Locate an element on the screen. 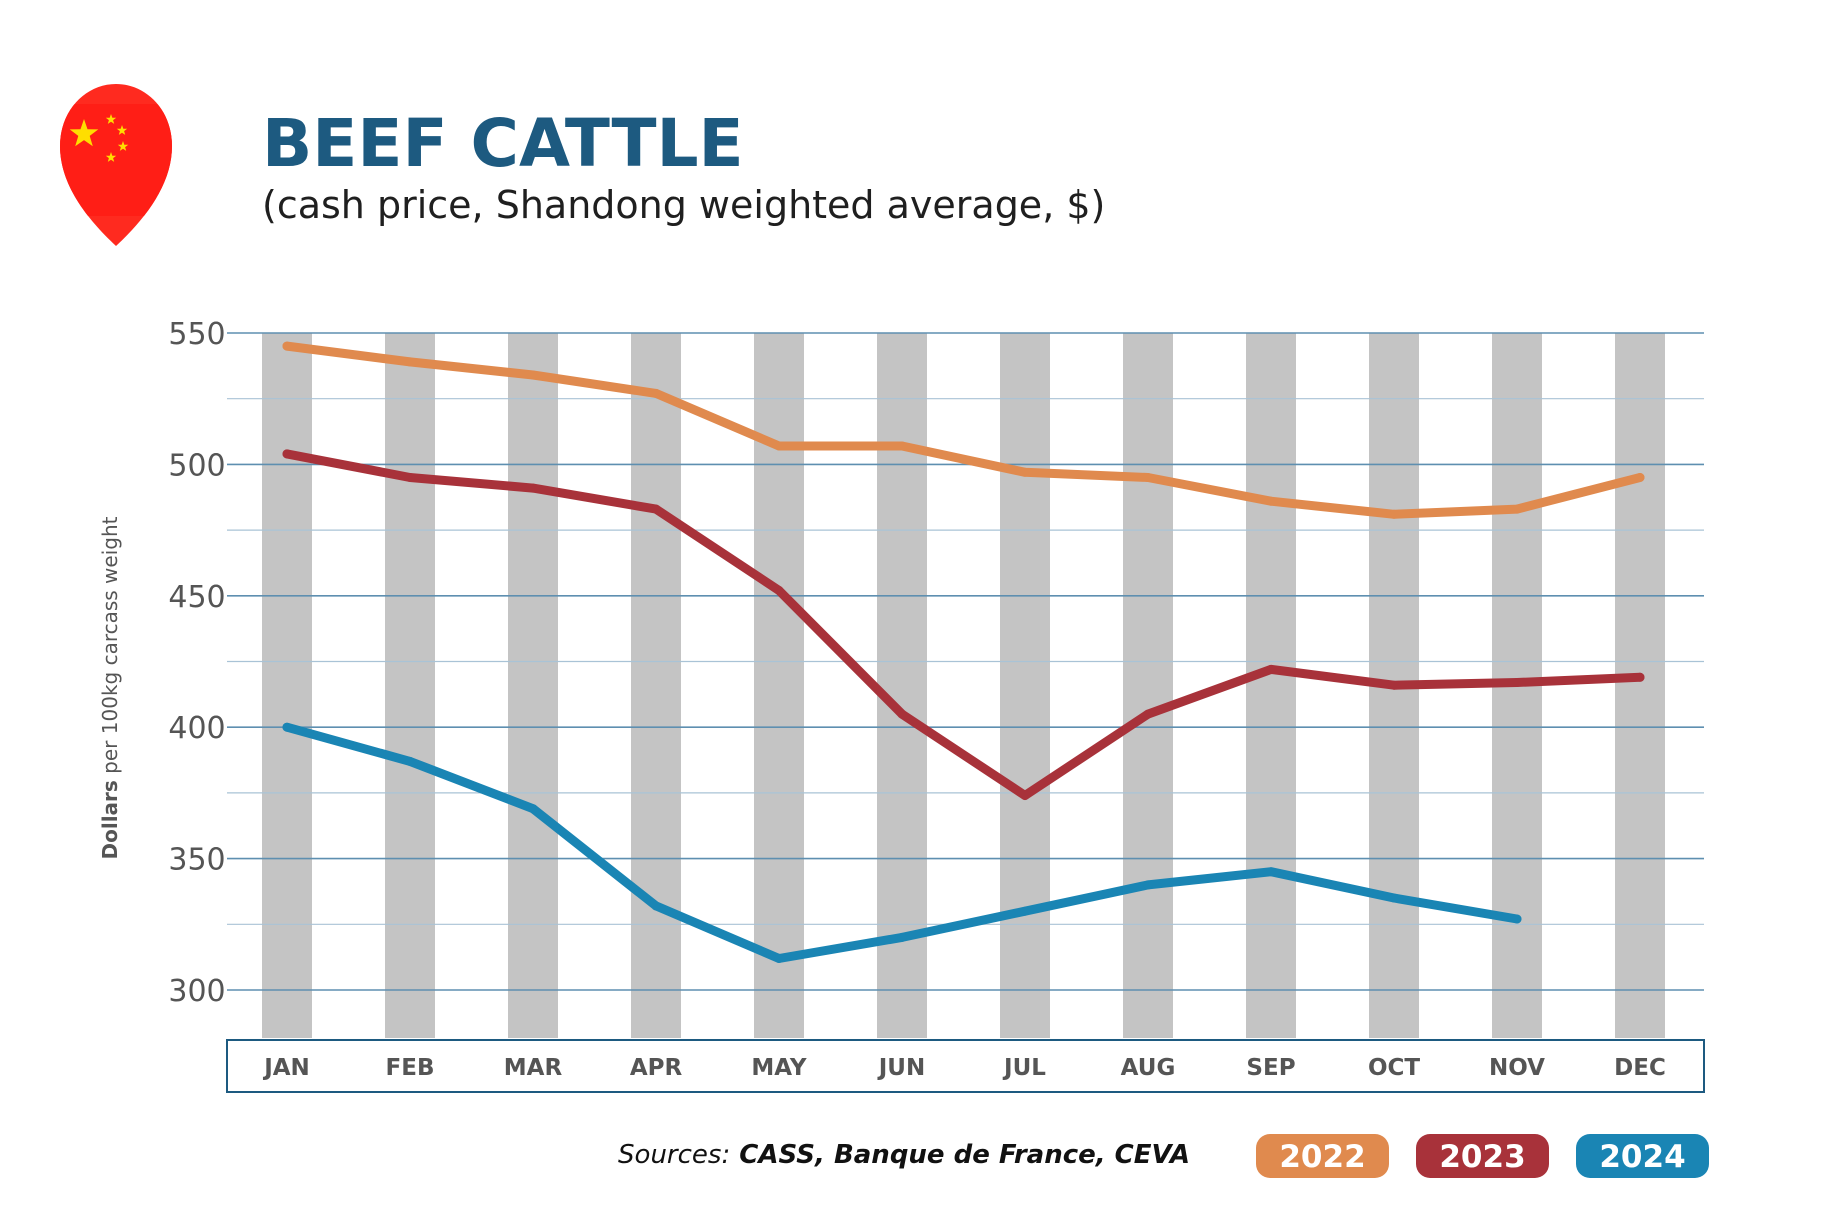  point-2022-mar is located at coordinates (533, 375).